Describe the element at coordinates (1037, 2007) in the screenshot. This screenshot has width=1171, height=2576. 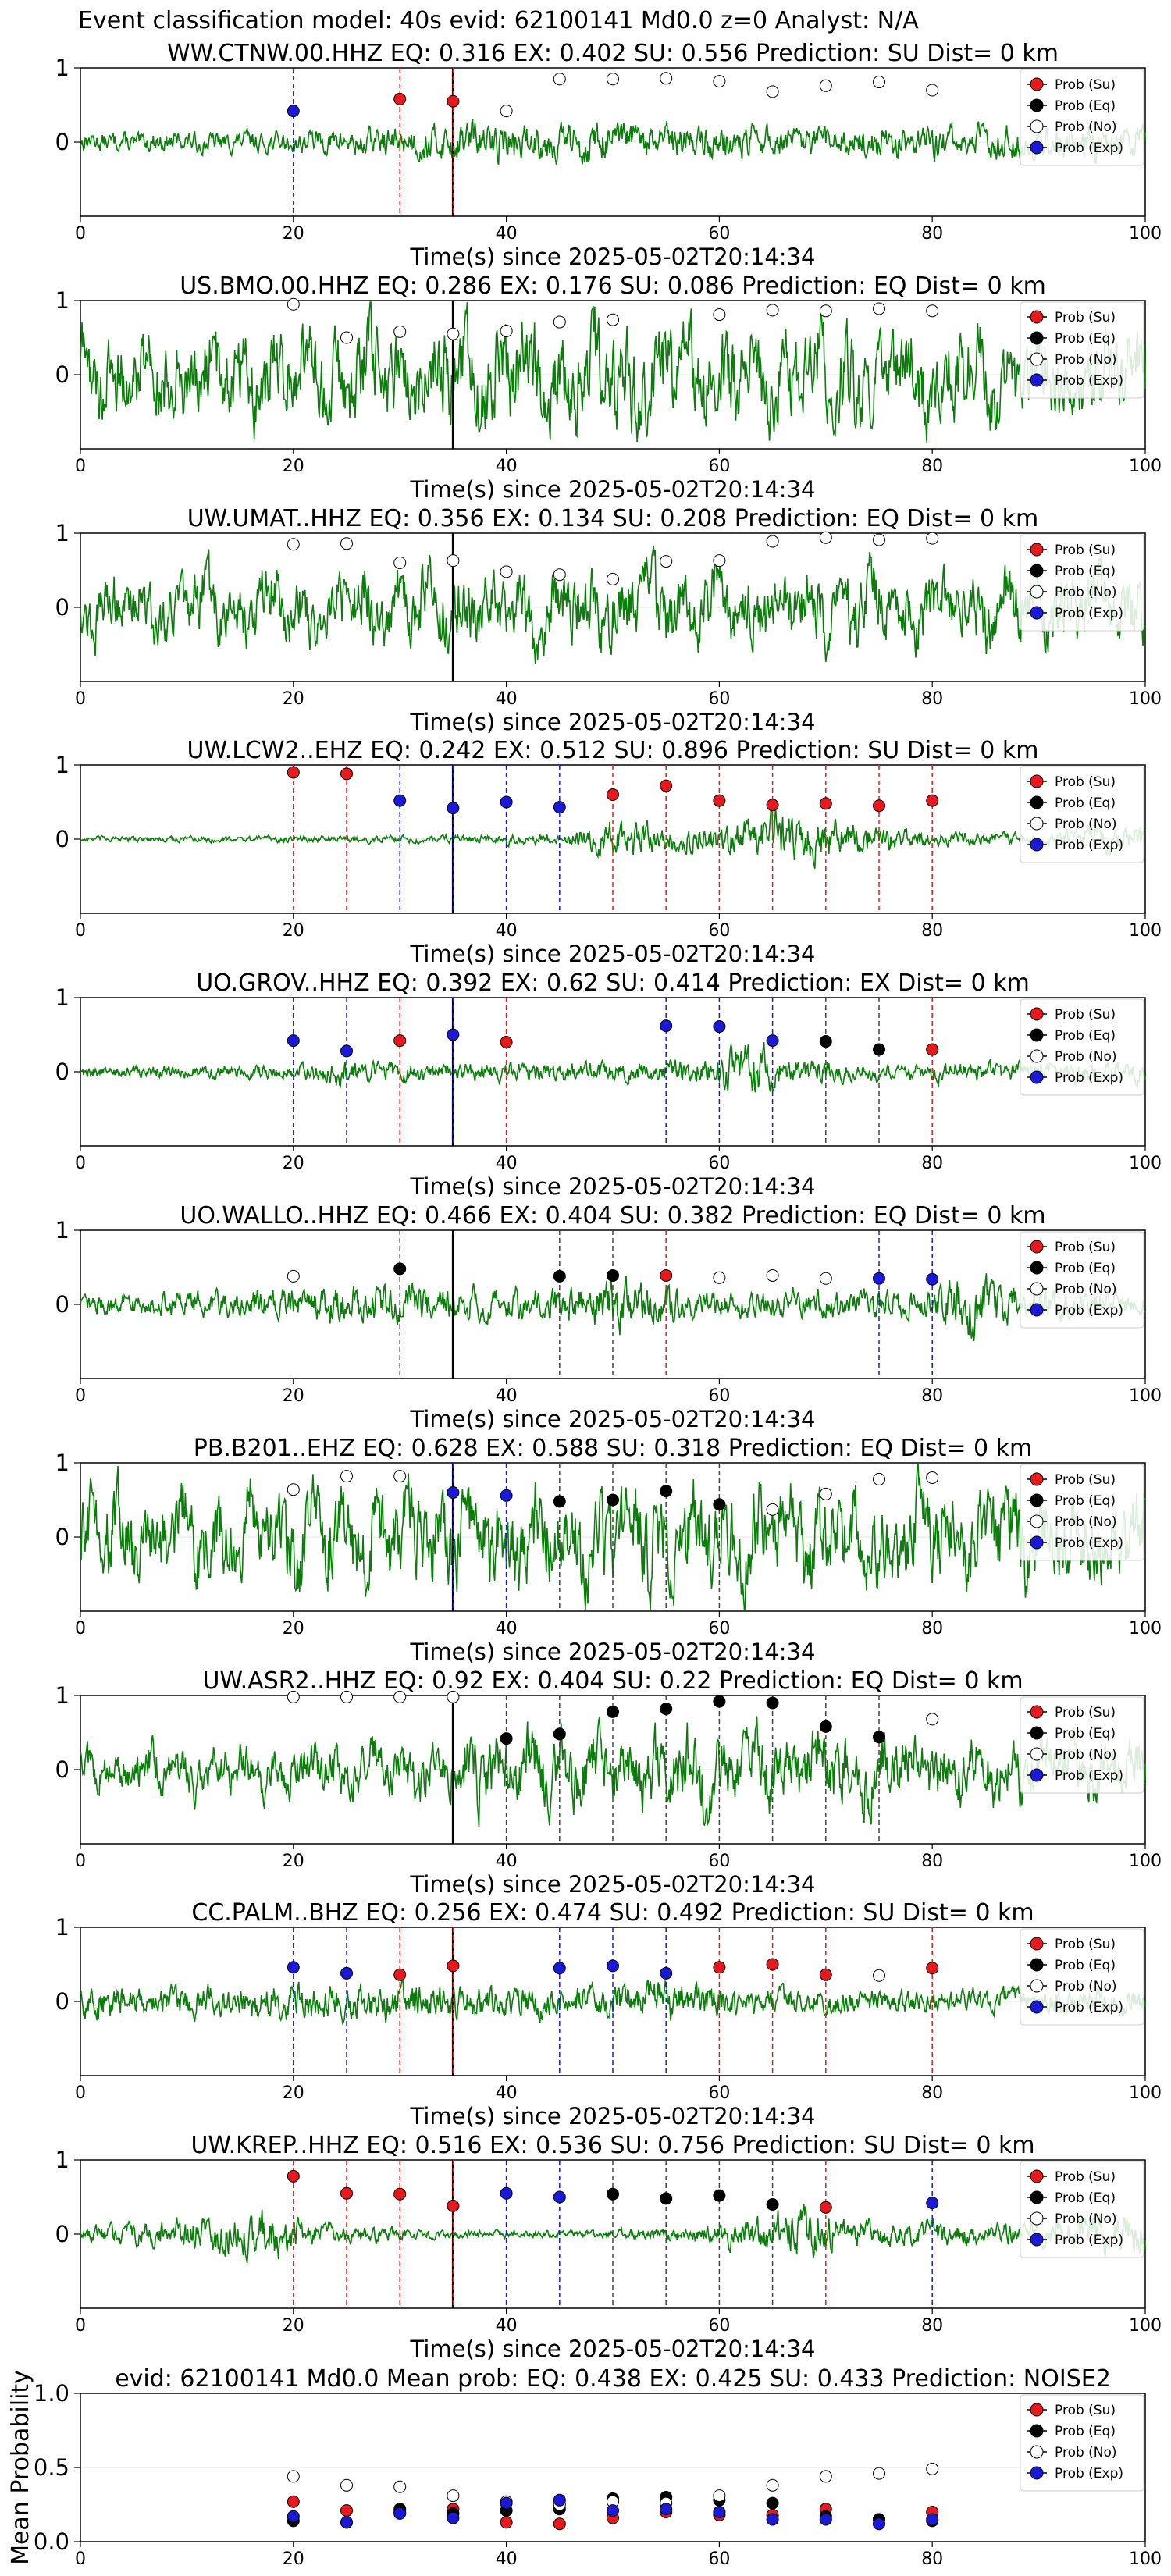
I see `legend-marker-exp` at that location.